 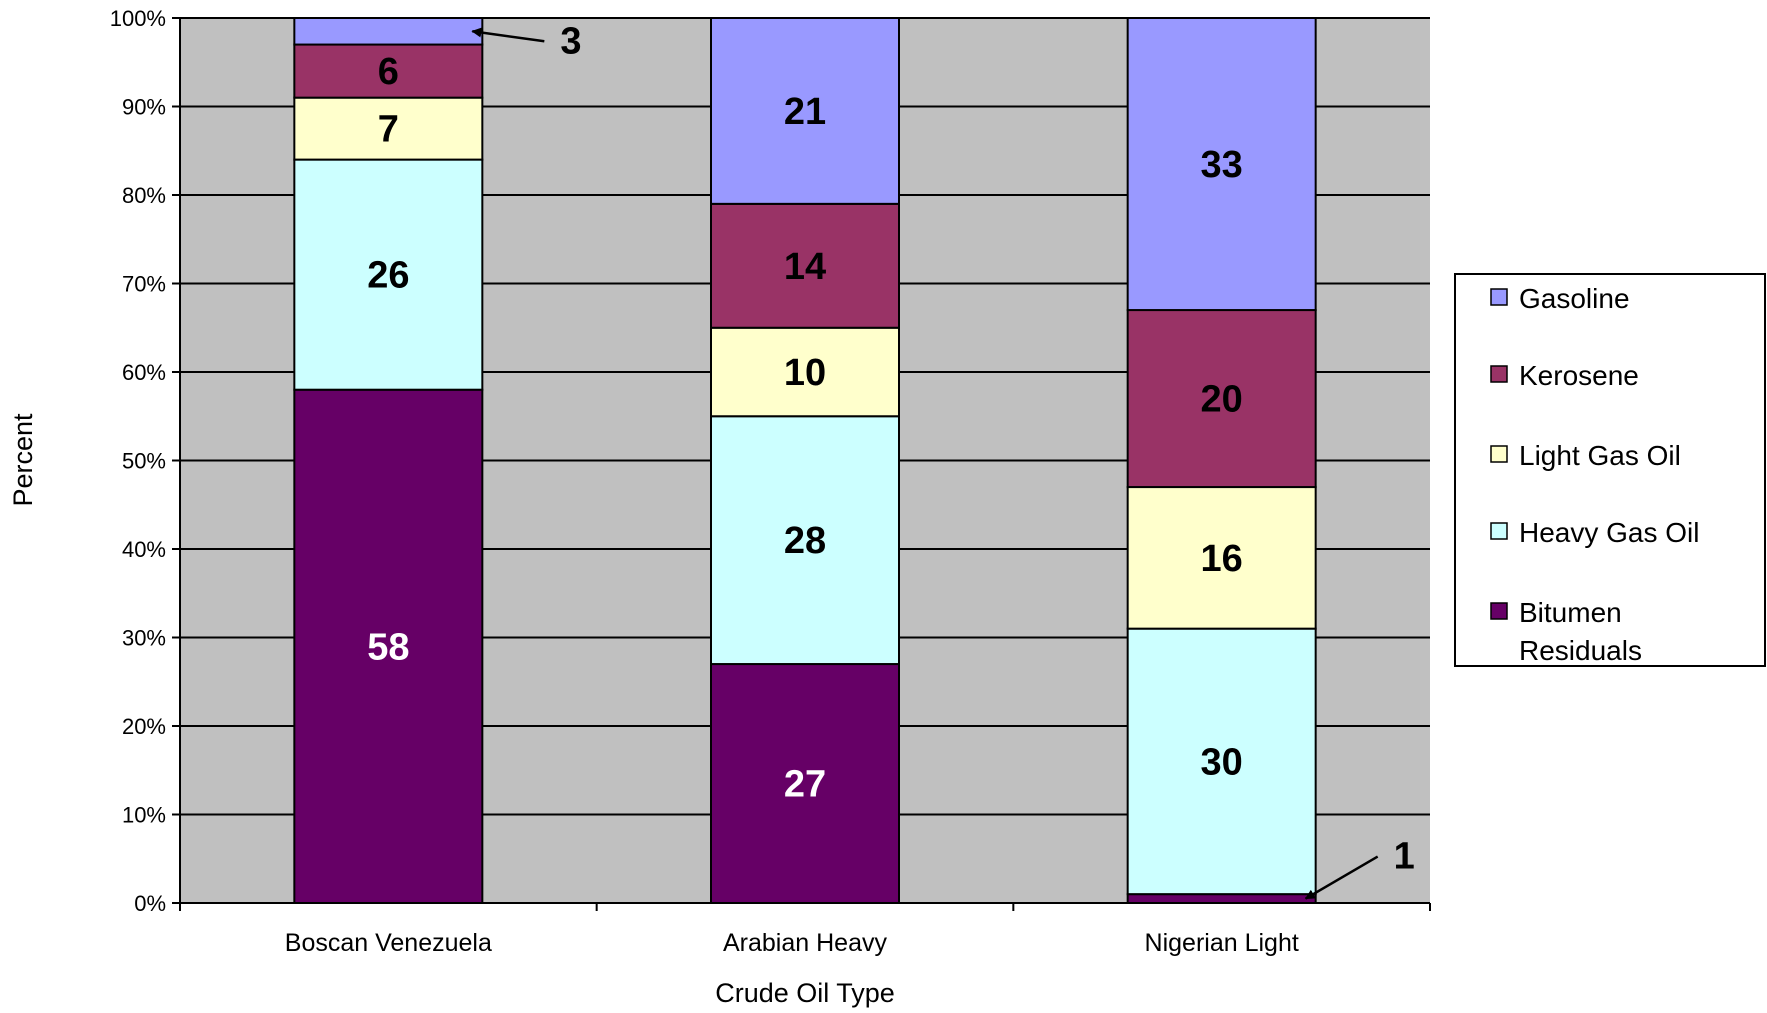 I want to click on callout-arrow-boscan-venezuela, so click(x=508, y=35).